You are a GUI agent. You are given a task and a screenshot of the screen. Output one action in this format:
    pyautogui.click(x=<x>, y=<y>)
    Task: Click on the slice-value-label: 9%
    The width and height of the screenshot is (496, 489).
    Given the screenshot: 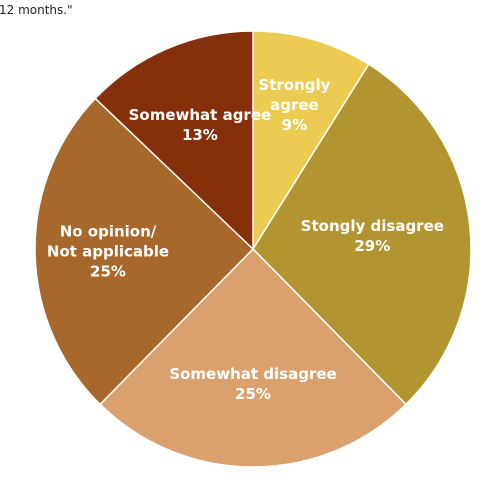 What is the action you would take?
    pyautogui.click(x=294, y=125)
    